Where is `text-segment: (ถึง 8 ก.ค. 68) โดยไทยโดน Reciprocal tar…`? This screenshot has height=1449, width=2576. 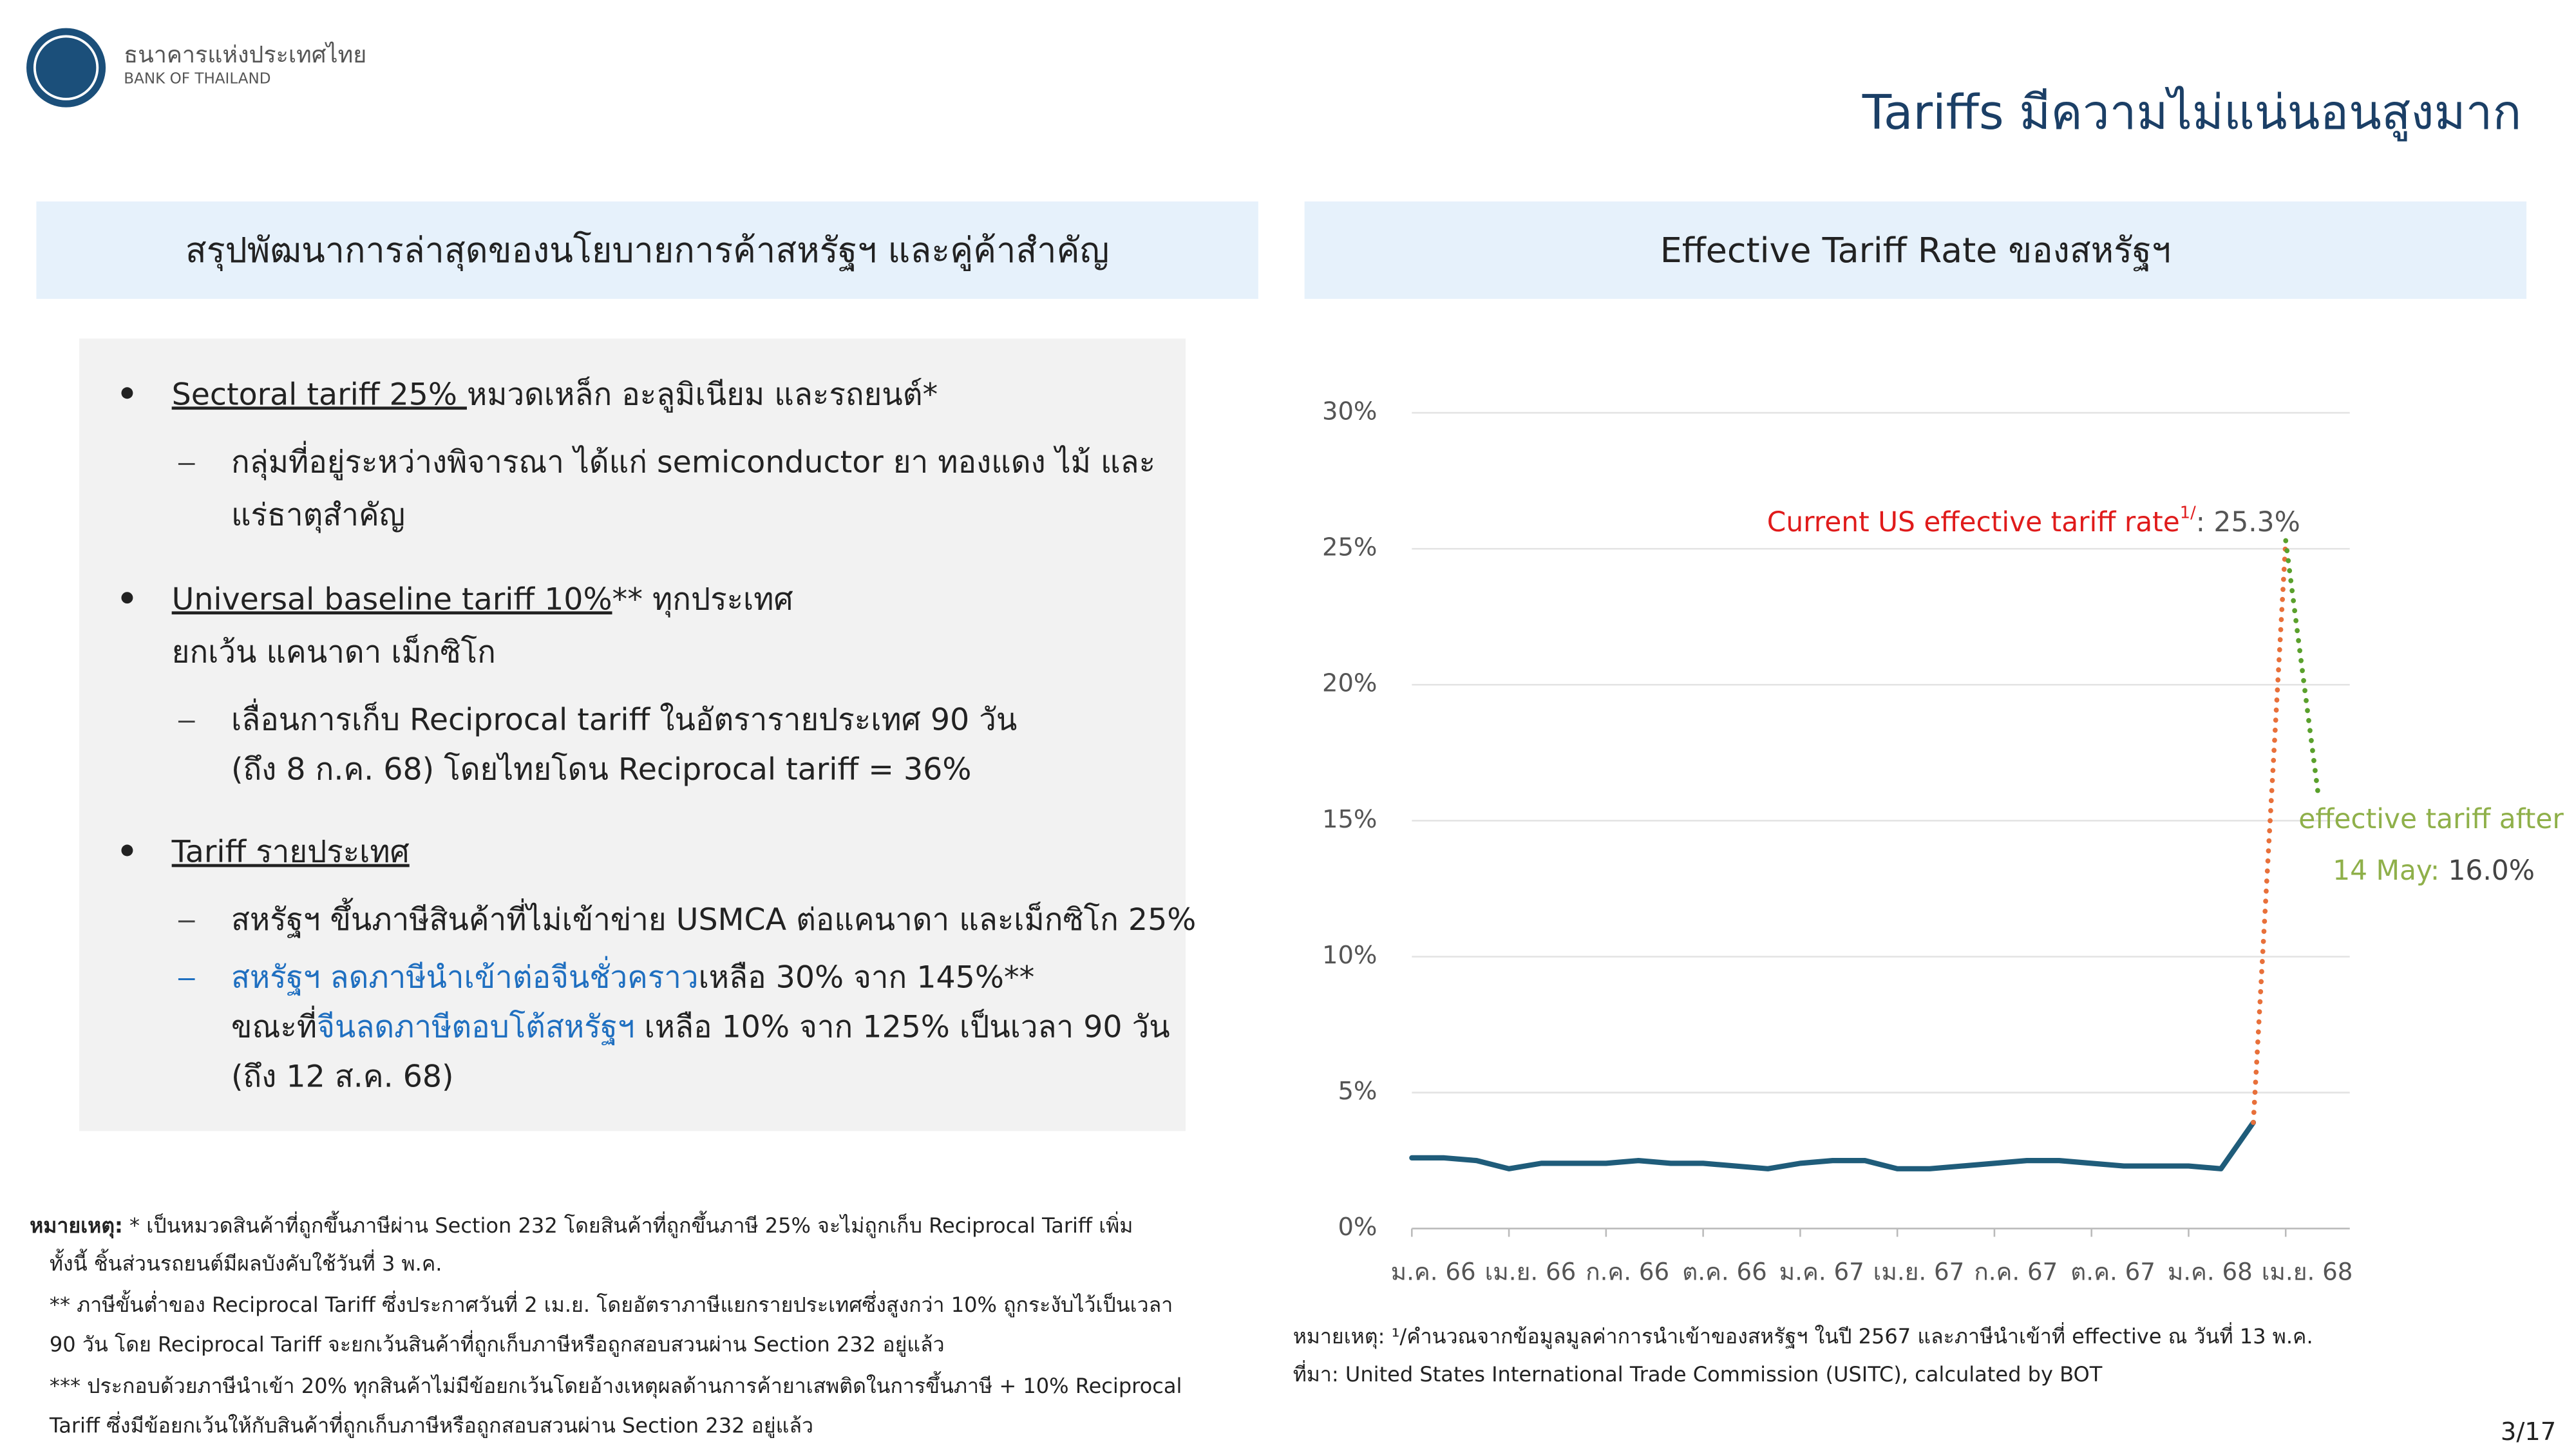 text-segment: (ถึง 8 ก.ค. 68) โดยไทยโดน Reciprocal tar… is located at coordinates (601, 770).